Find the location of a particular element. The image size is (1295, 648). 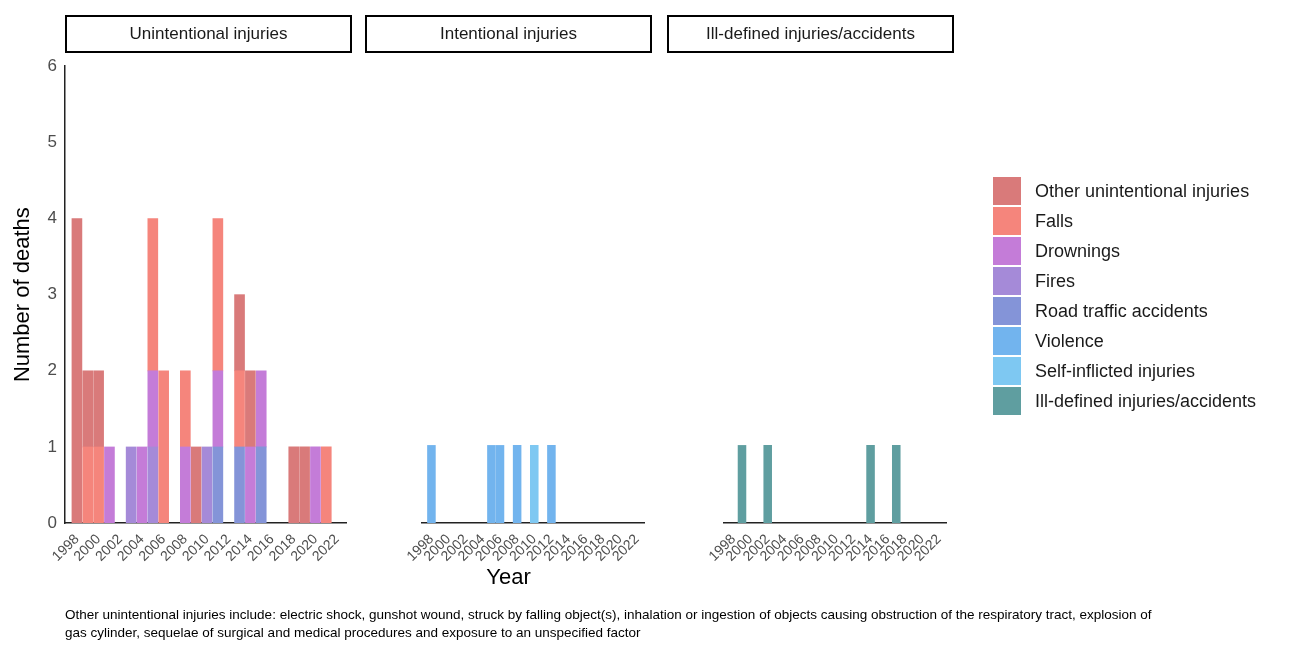

y-tick-label: 3 is located at coordinates (52, 294).